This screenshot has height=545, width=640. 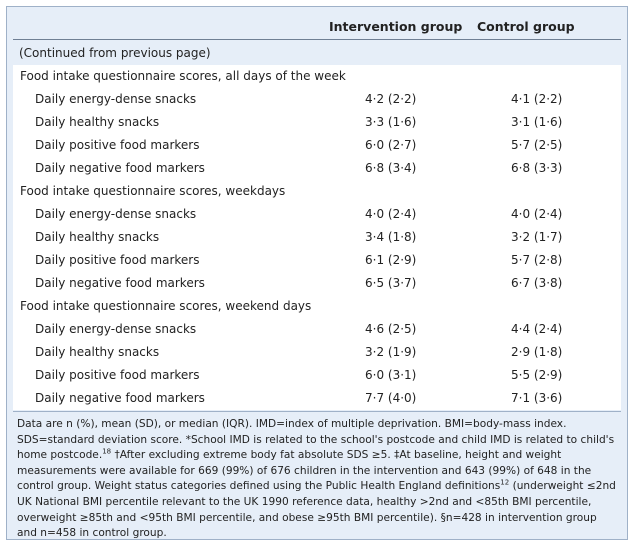 What do you see at coordinates (391, 329) in the screenshot?
I see `intervention-value: 4·6 (2·5)` at bounding box center [391, 329].